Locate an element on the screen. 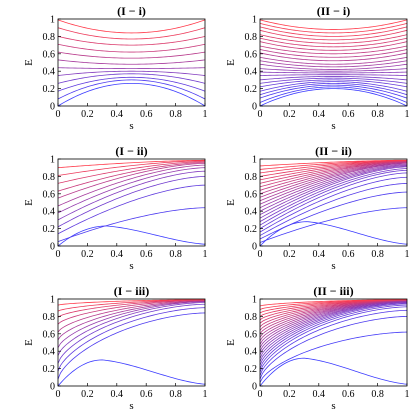 The height and width of the screenshot is (411, 415). panel-3: (I − ii) 0 0.2 0.4 0.6 0.8 1 0 0.2 0.4 0.6 0.8 1 s E is located at coordinates (115, 208).